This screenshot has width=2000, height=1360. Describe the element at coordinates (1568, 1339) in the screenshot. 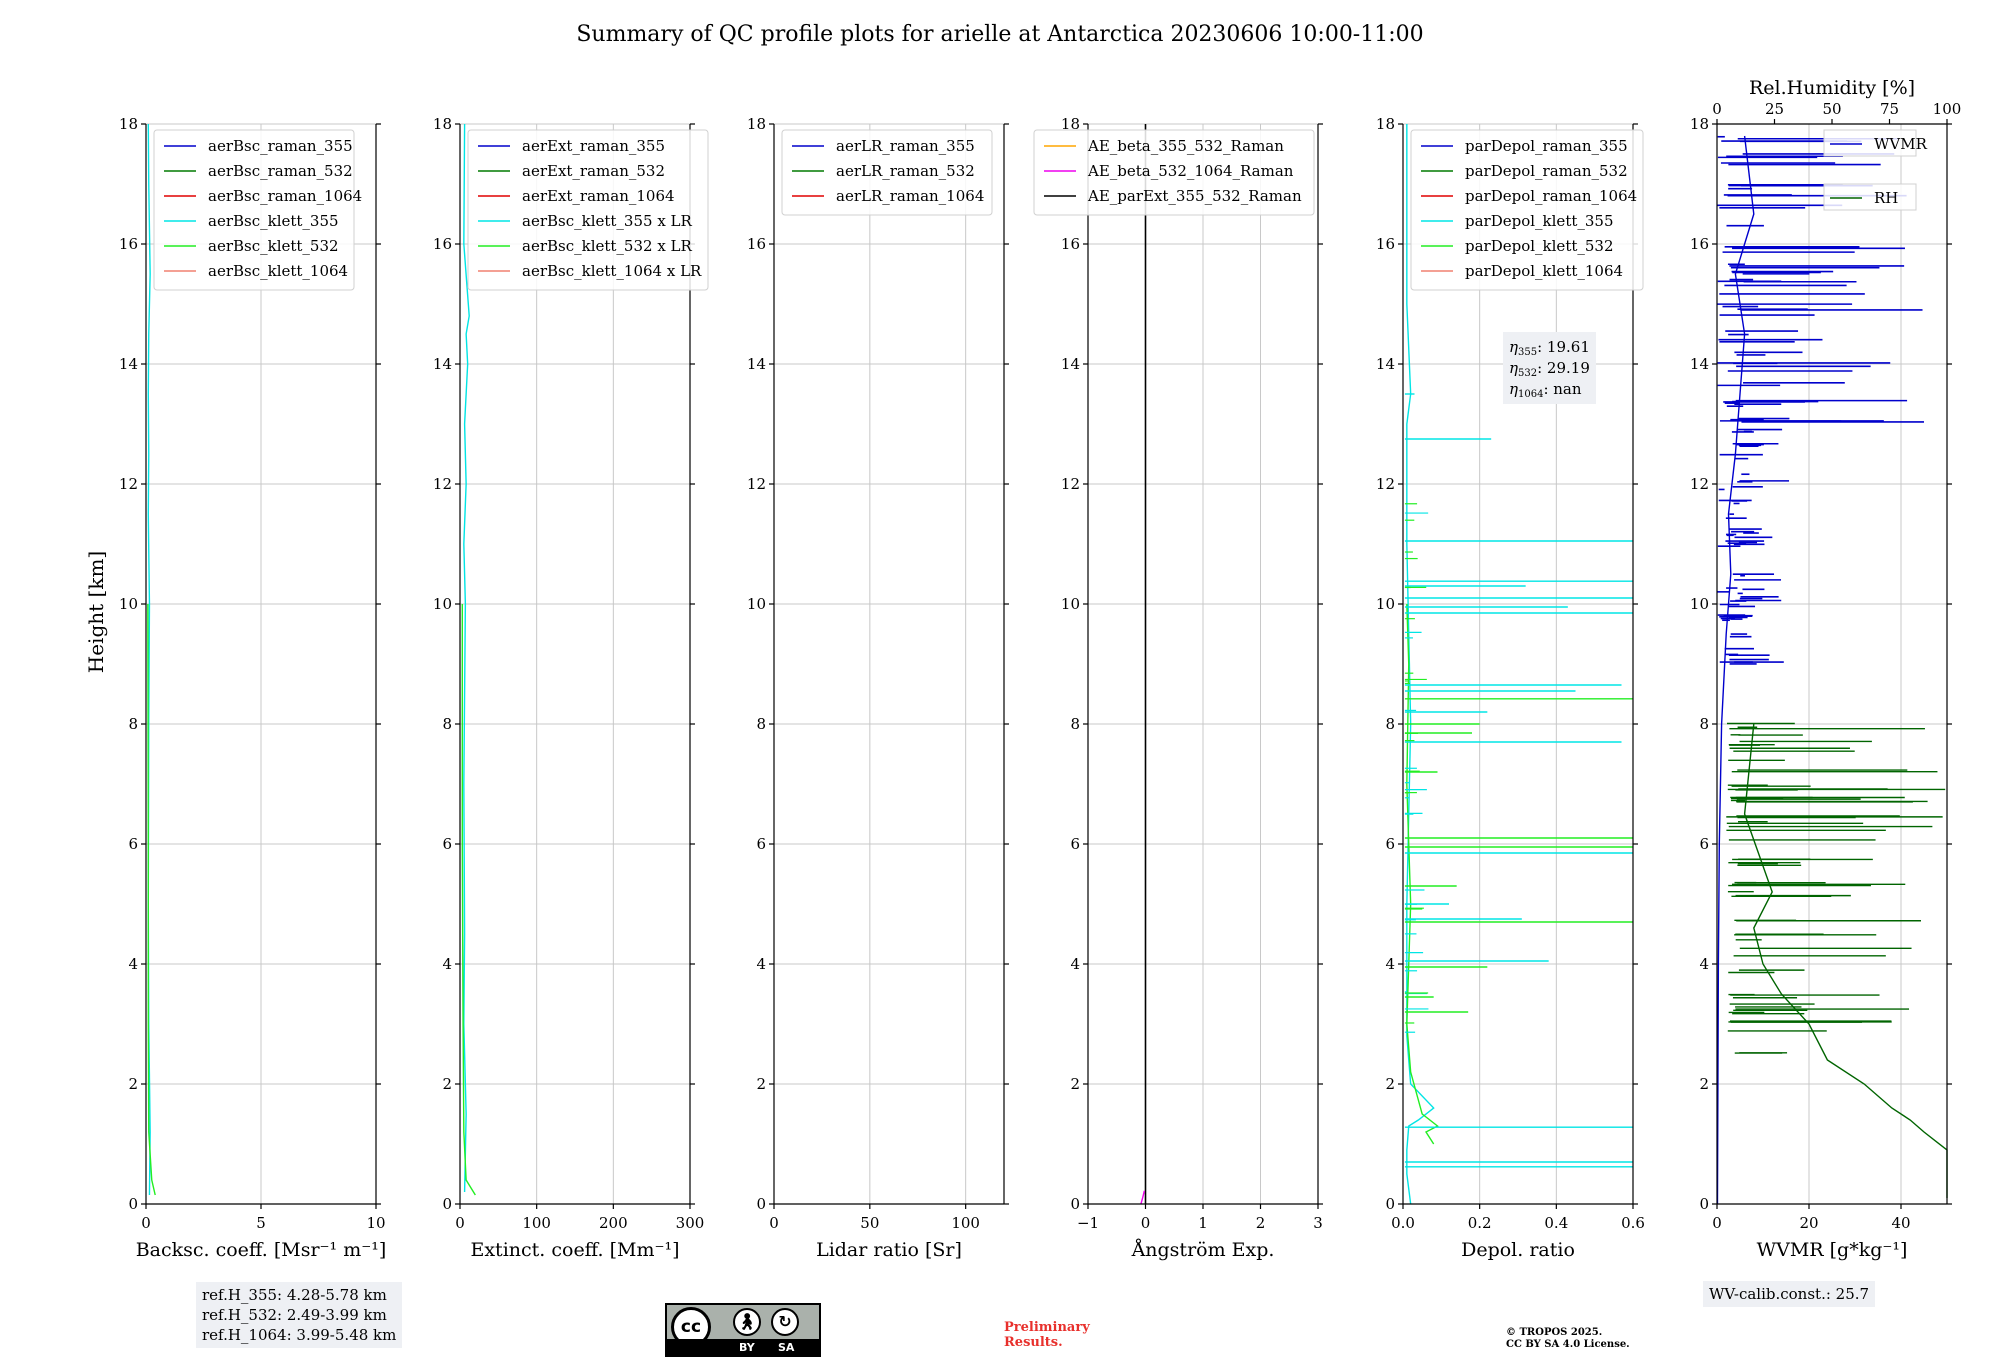

I see `copyright-note: © TROPOS 2025. CC BY SA 4.0 License.` at that location.